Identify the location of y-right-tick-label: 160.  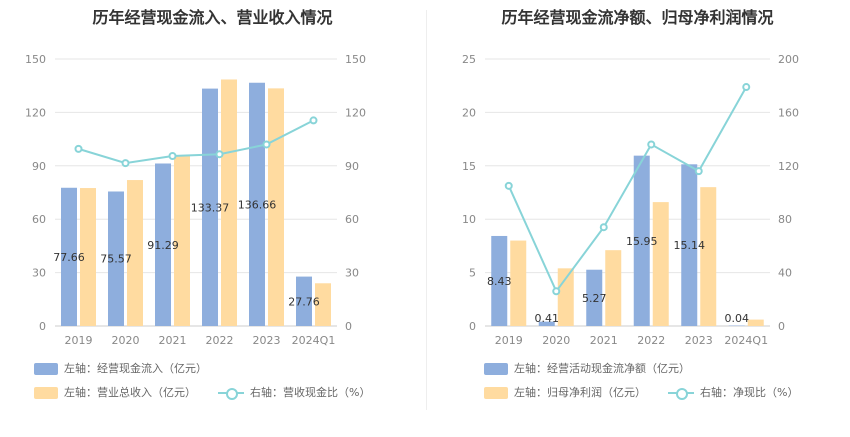
(788, 112).